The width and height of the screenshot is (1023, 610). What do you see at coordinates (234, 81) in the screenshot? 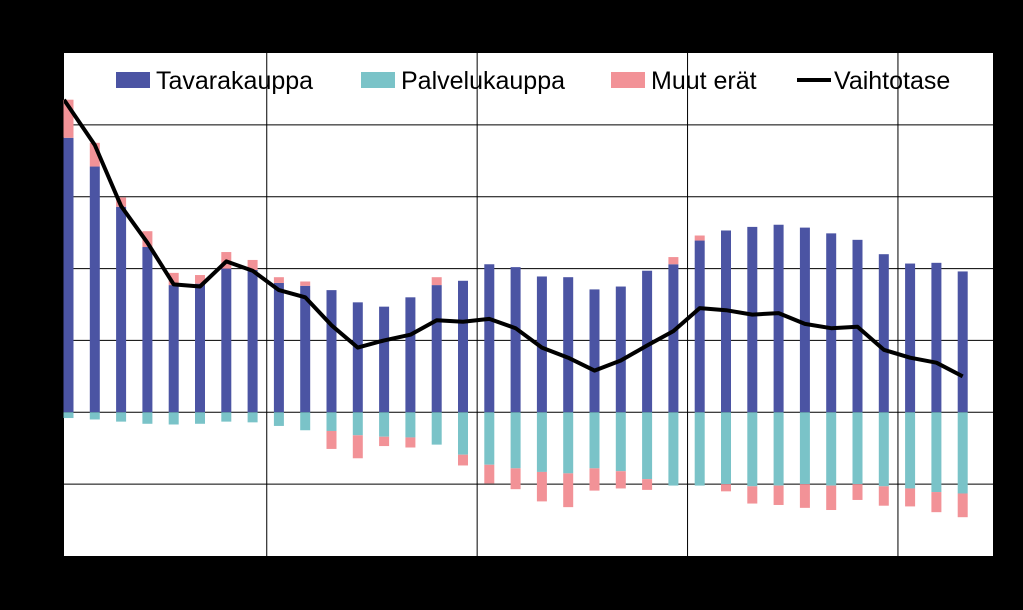
I see `legend-label: Tavarakauppa` at bounding box center [234, 81].